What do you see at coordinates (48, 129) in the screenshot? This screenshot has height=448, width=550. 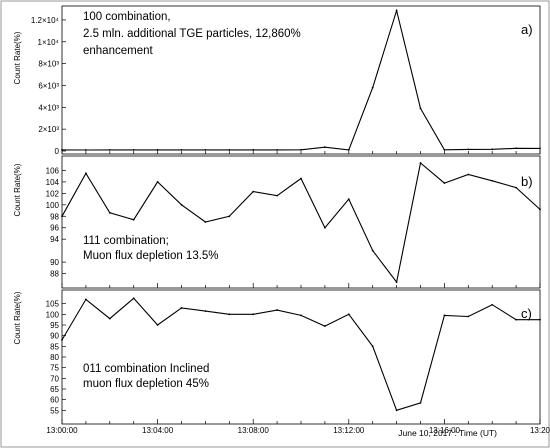 I see `panel-a-ytick-label: 2×10³` at bounding box center [48, 129].